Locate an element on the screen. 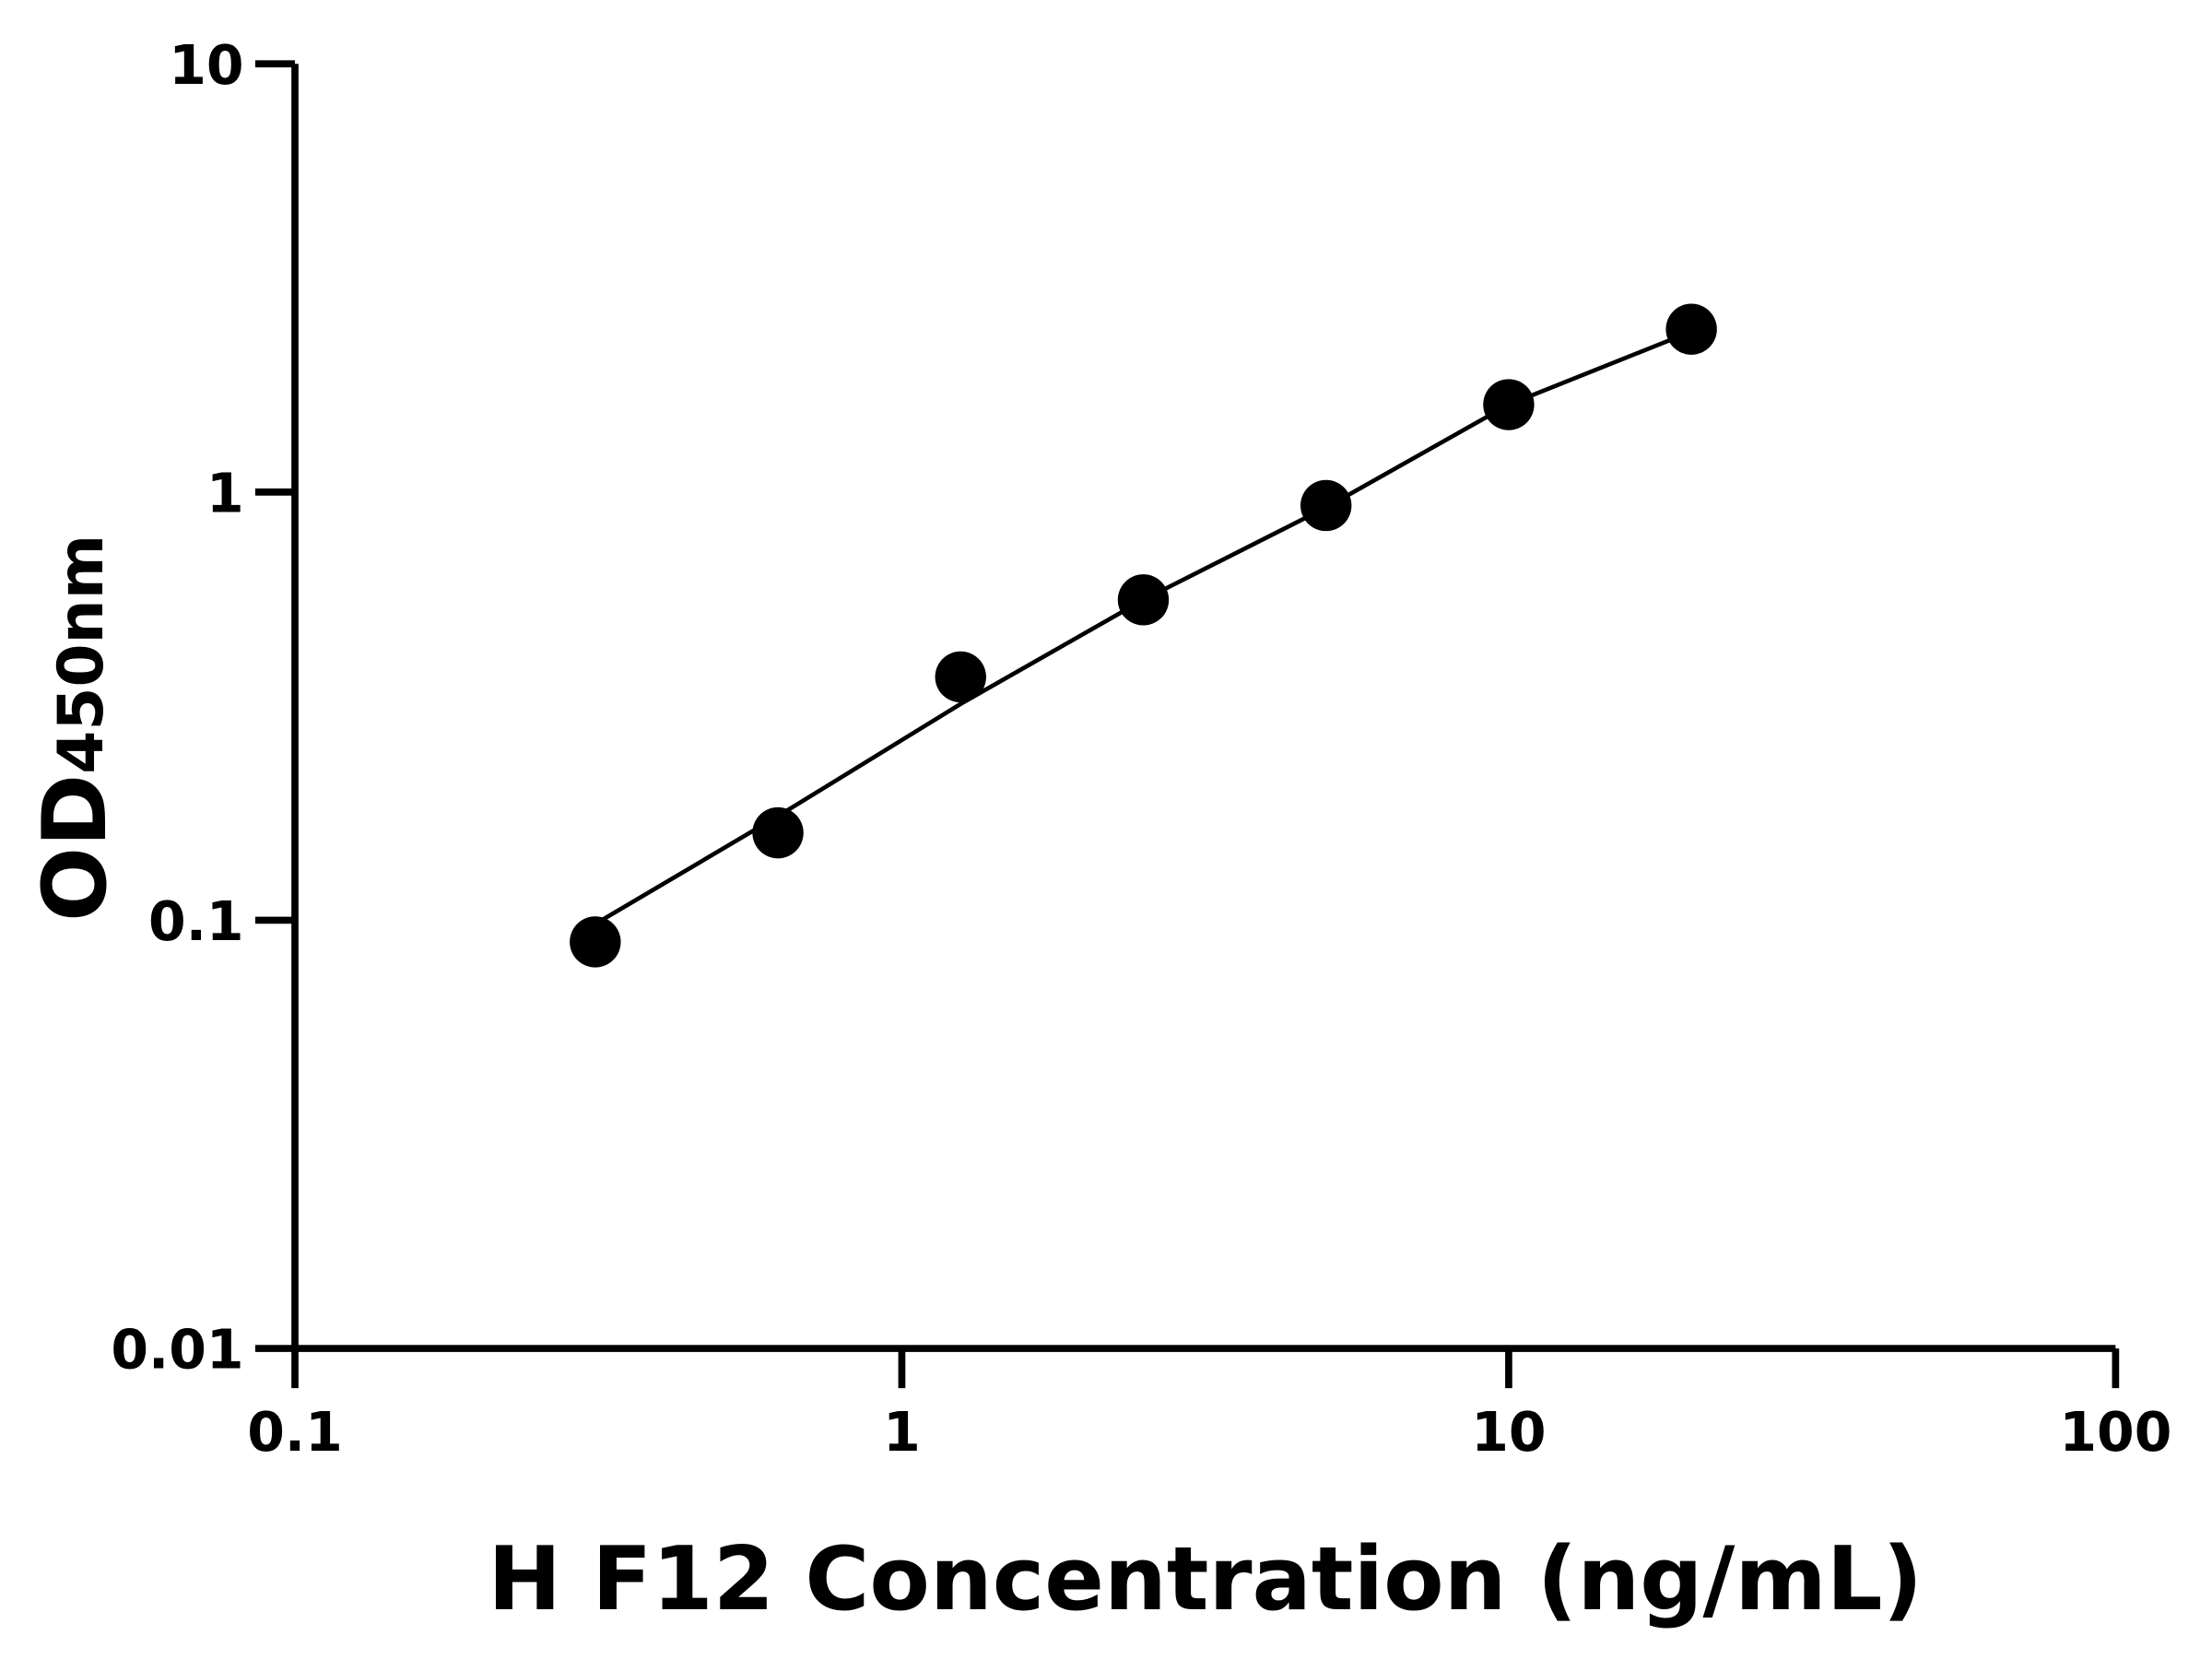 The image size is (2212, 1659). y-axis-label-subscript: 450nm is located at coordinates (80, 654).